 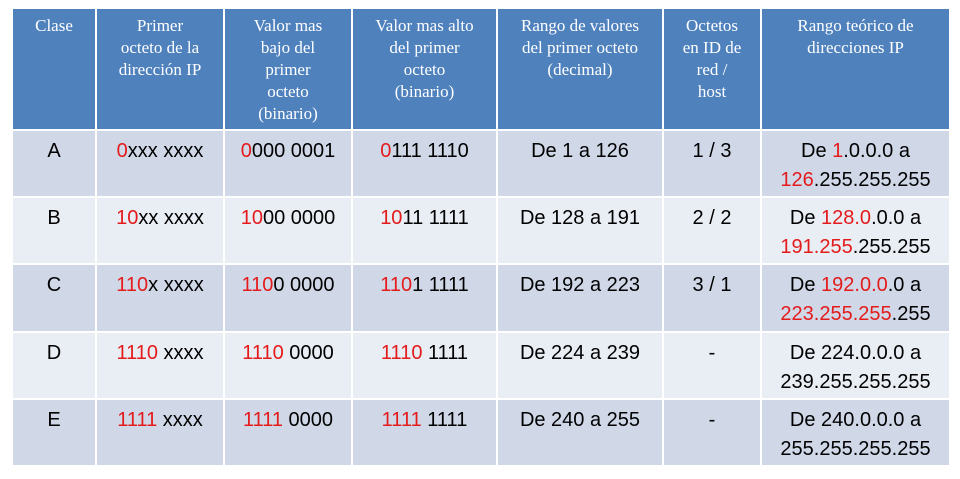 I want to click on range-highlight: 191.255, so click(x=816, y=247).